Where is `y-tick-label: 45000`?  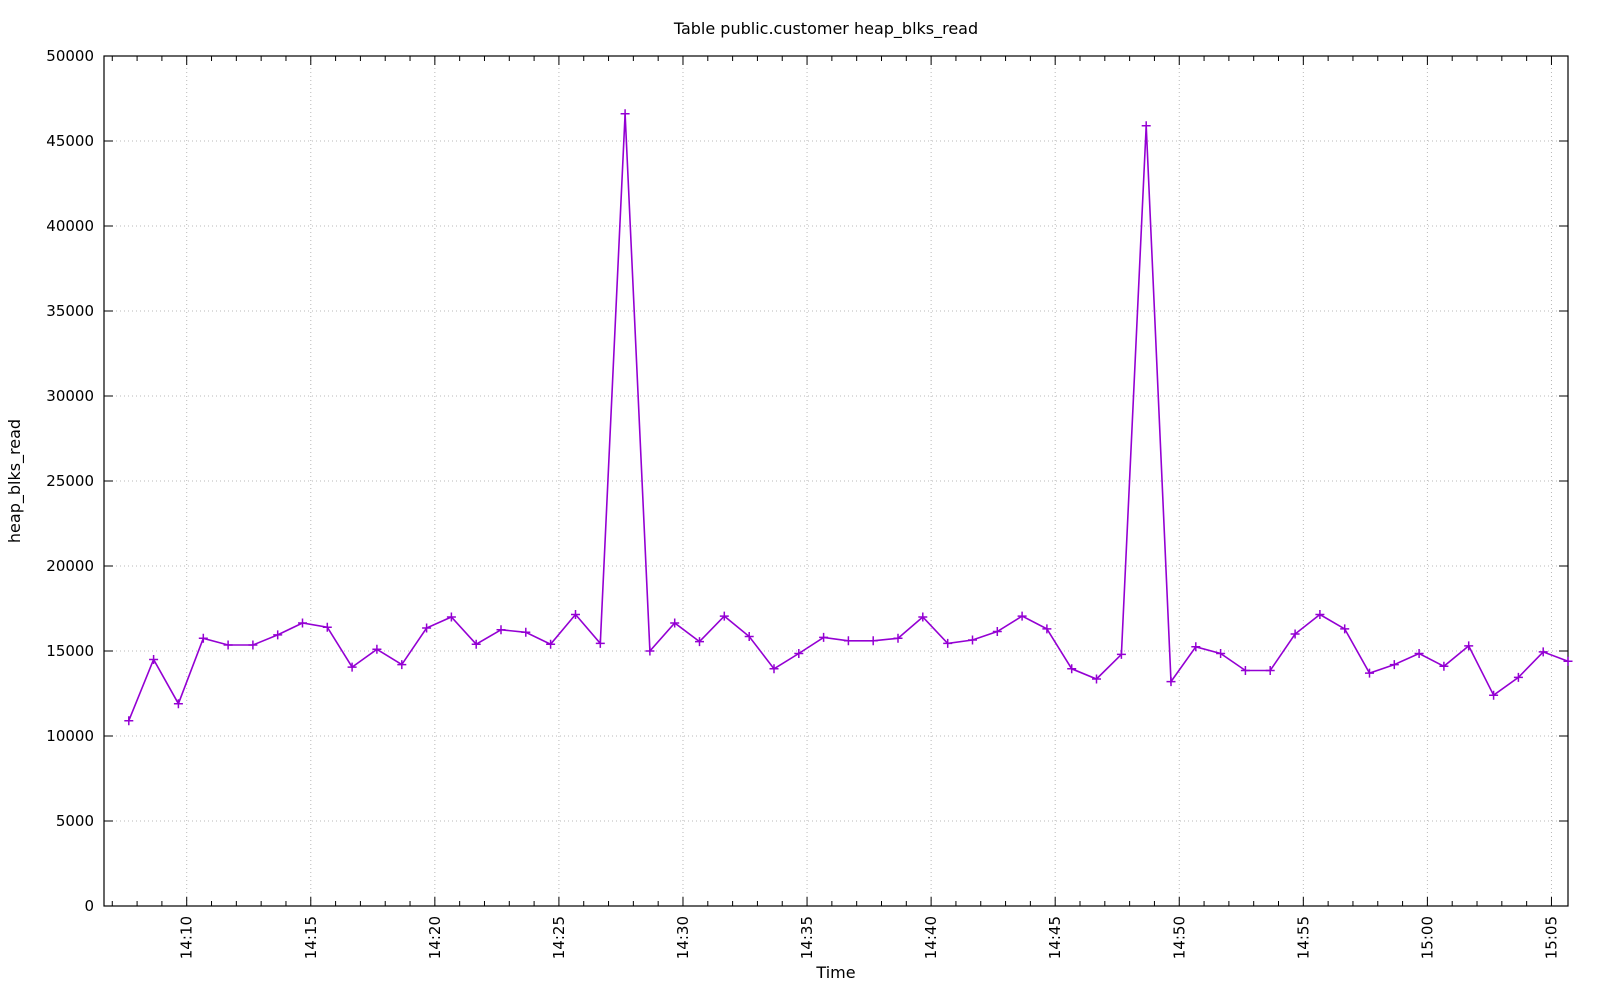
y-tick-label: 45000 is located at coordinates (70, 141).